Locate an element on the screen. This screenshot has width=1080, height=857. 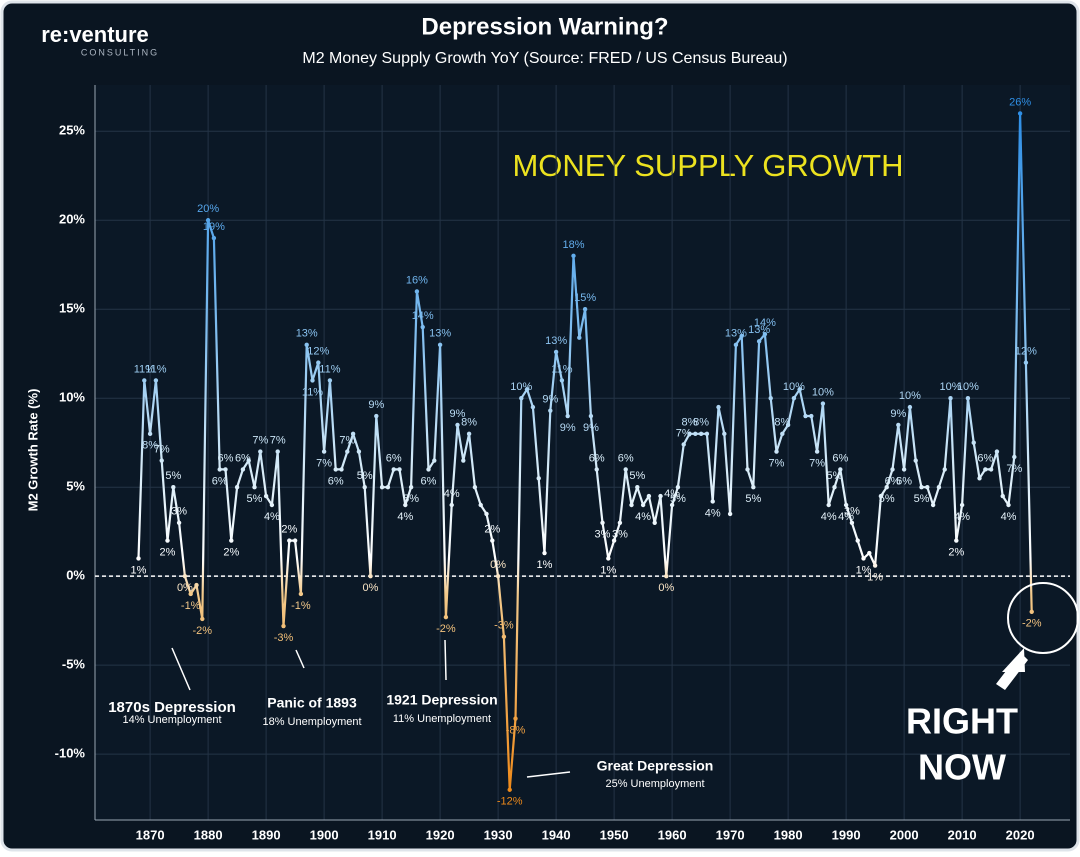
x-tick-label: 1920 is located at coordinates (440, 834).